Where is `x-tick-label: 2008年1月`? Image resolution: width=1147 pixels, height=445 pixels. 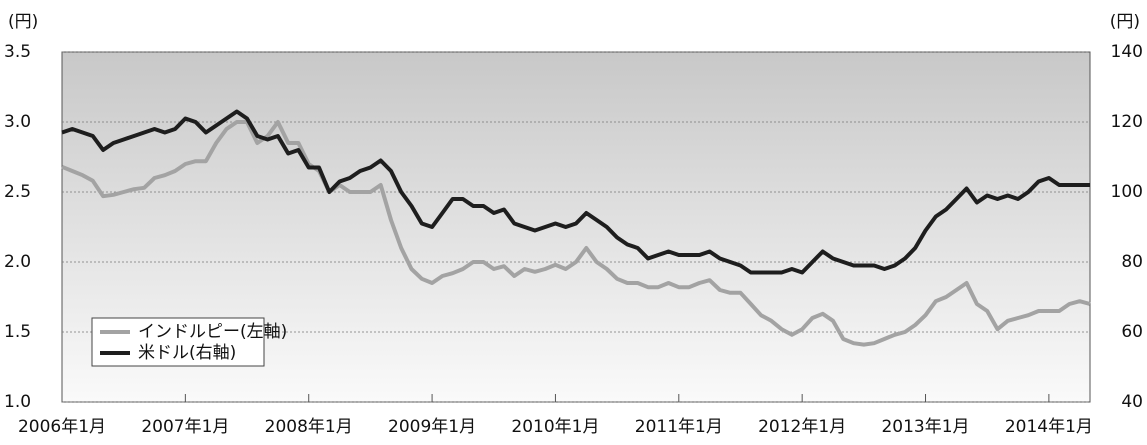 x-tick-label: 2008年1月 is located at coordinates (309, 427).